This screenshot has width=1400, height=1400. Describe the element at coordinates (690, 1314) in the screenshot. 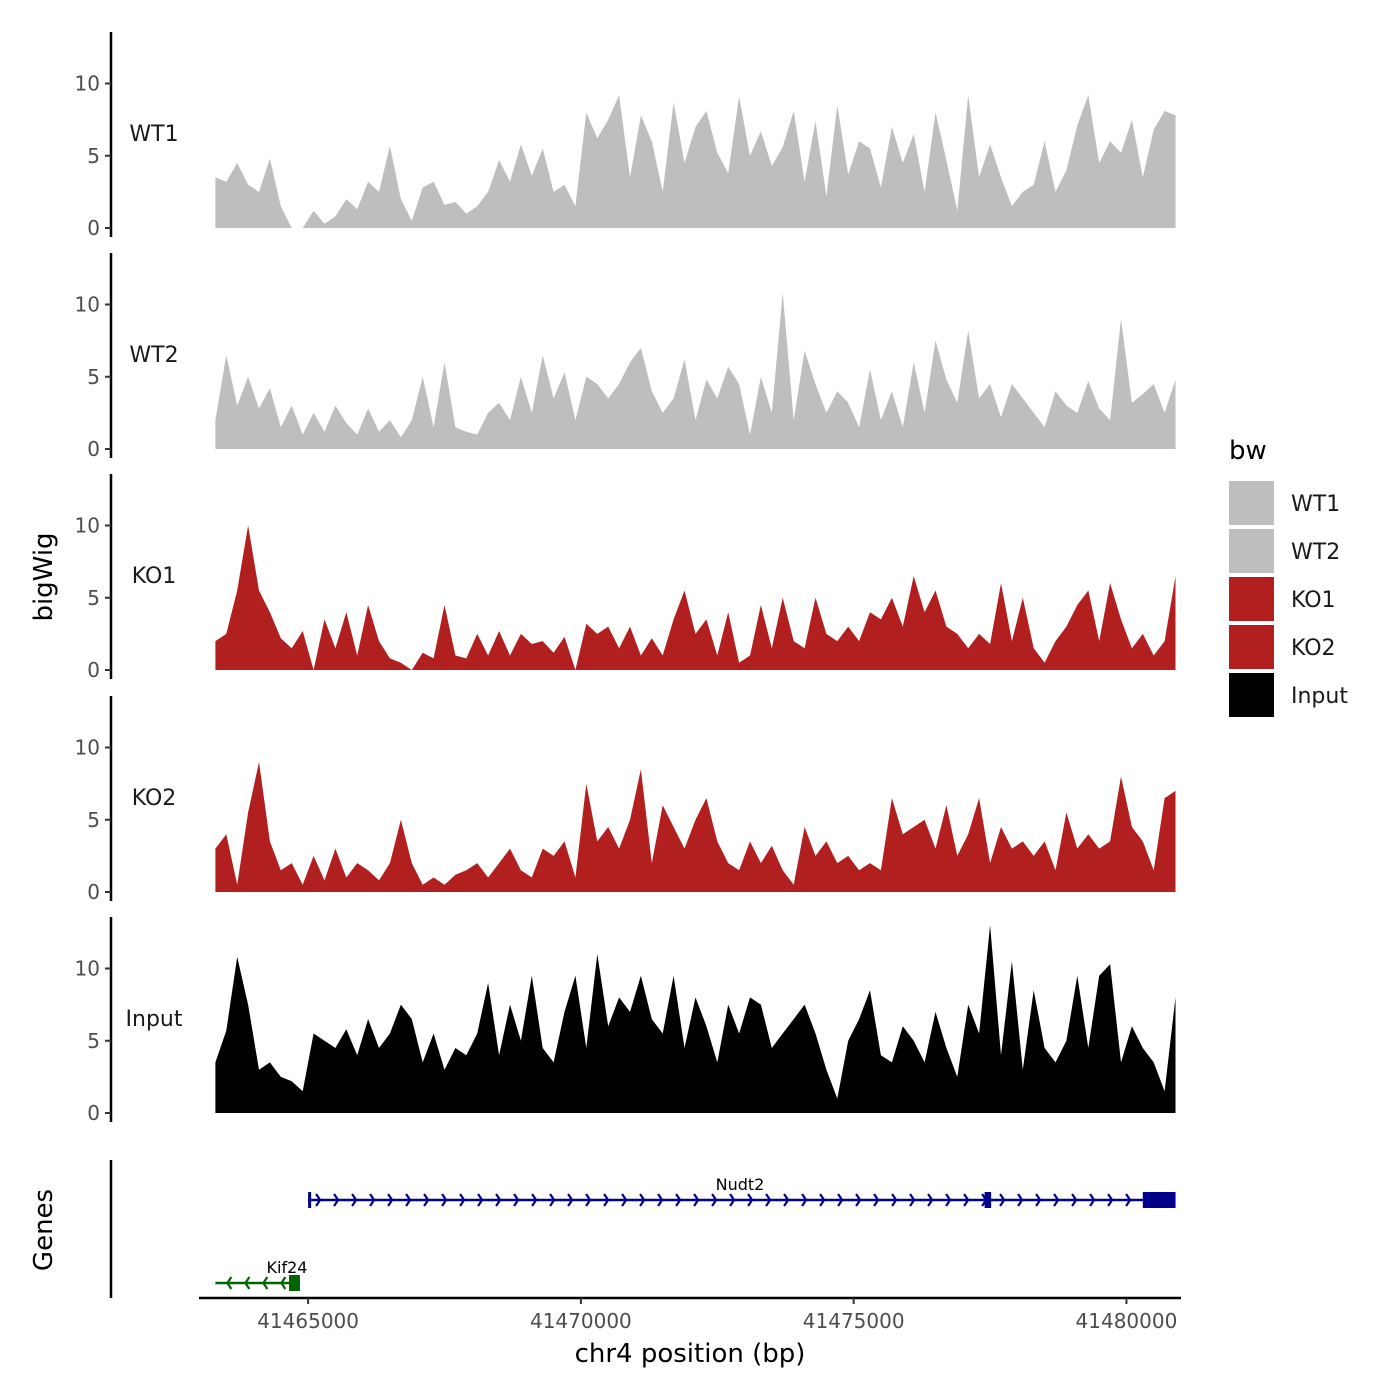

I see `x-axis: 41465000 41470000 41475000 41480000` at that location.